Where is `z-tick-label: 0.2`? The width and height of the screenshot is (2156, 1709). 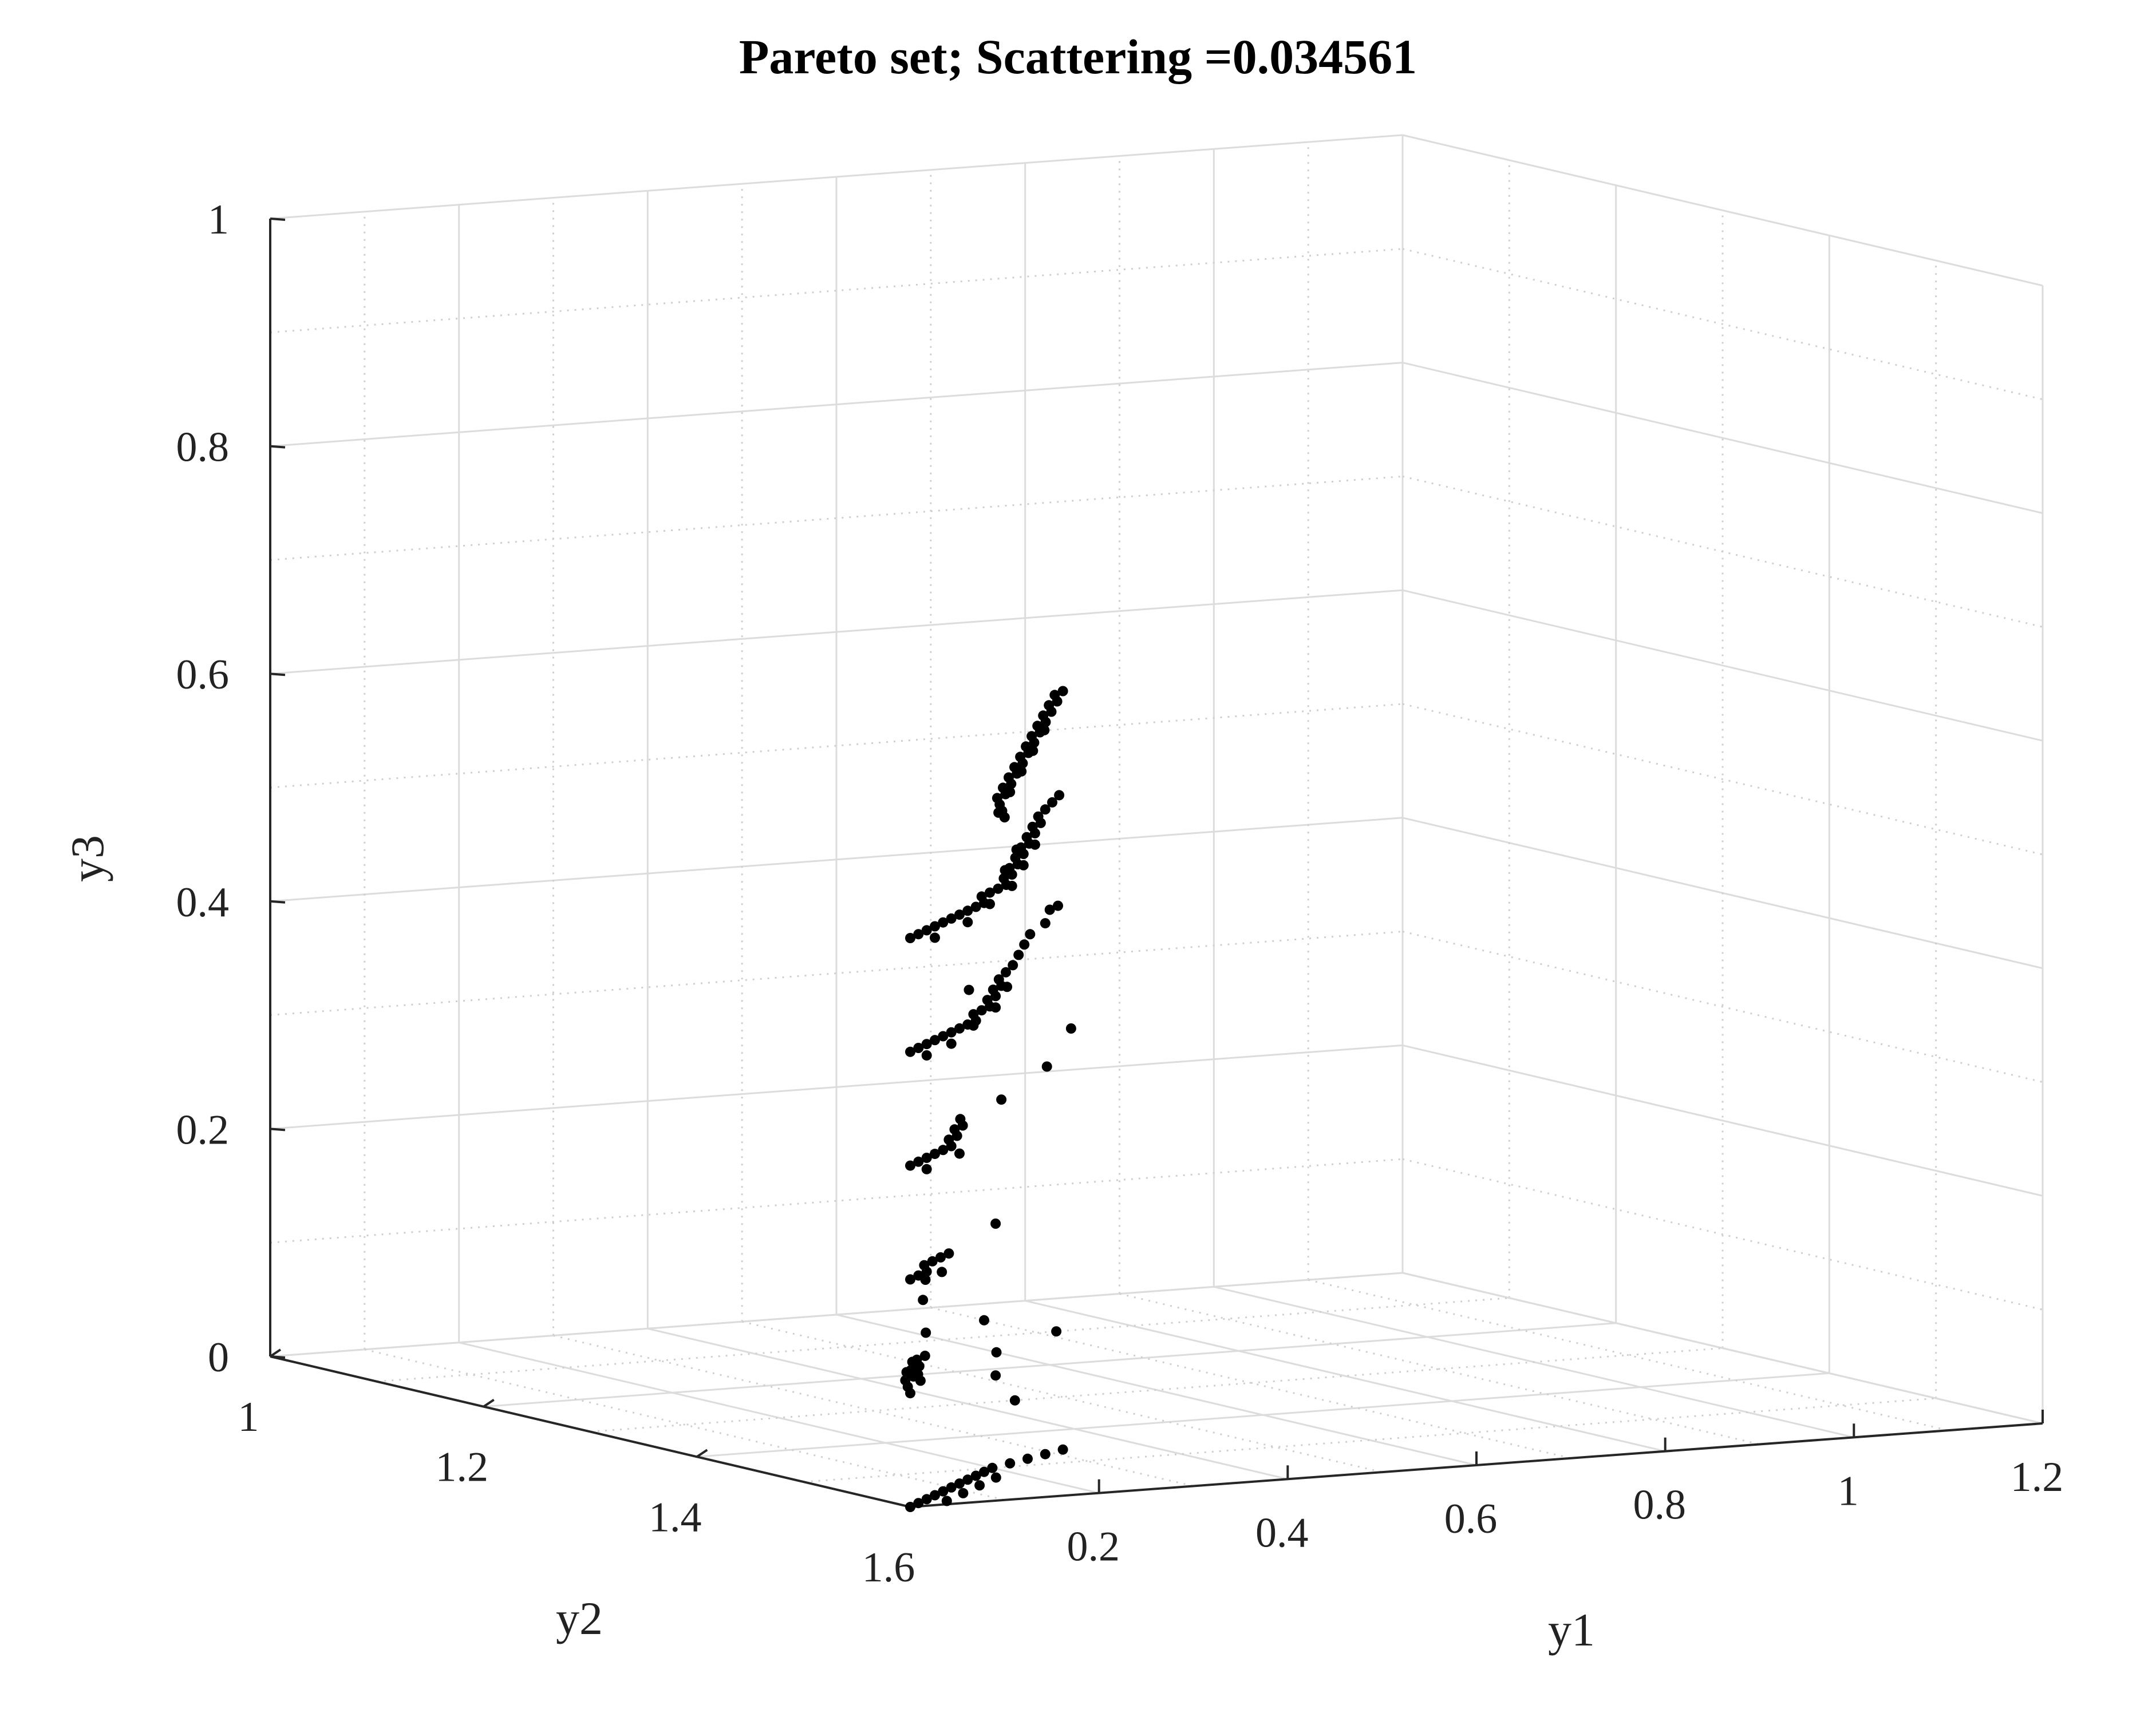 z-tick-label: 0.2 is located at coordinates (203, 1129).